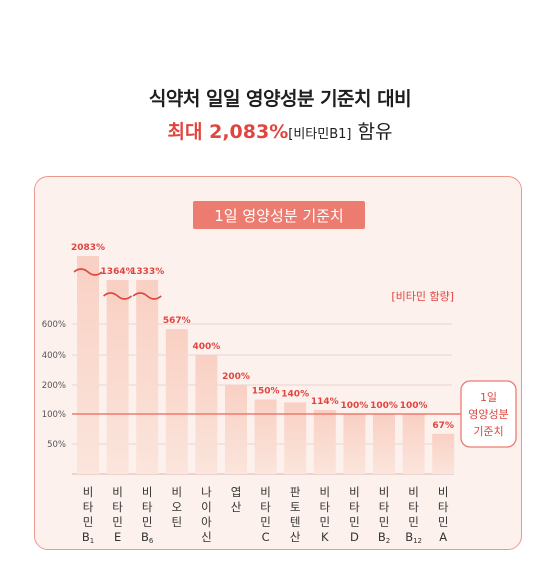 Image resolution: width=560 pixels, height=570 pixels. I want to click on y-tick-label: 600%, so click(54, 325).